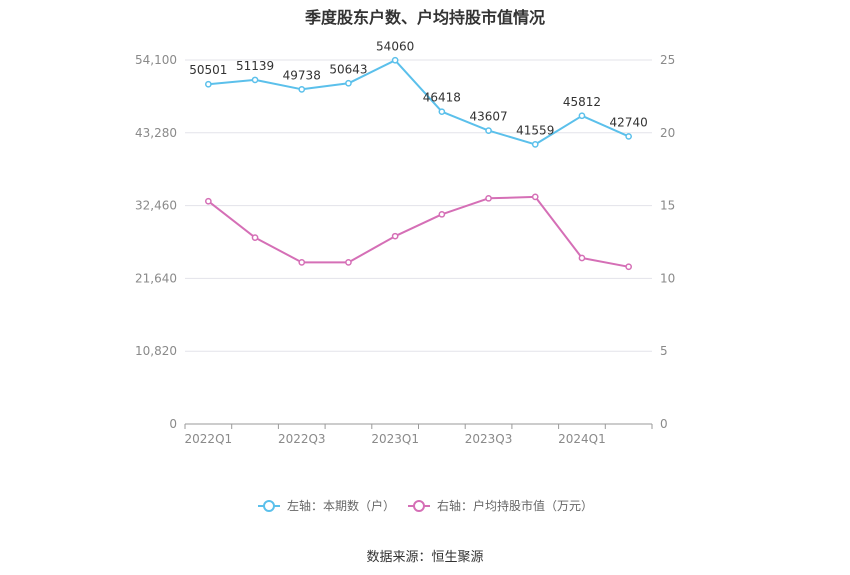  What do you see at coordinates (395, 439) in the screenshot?
I see `x-axis-tick-label: 2023Q1` at bounding box center [395, 439].